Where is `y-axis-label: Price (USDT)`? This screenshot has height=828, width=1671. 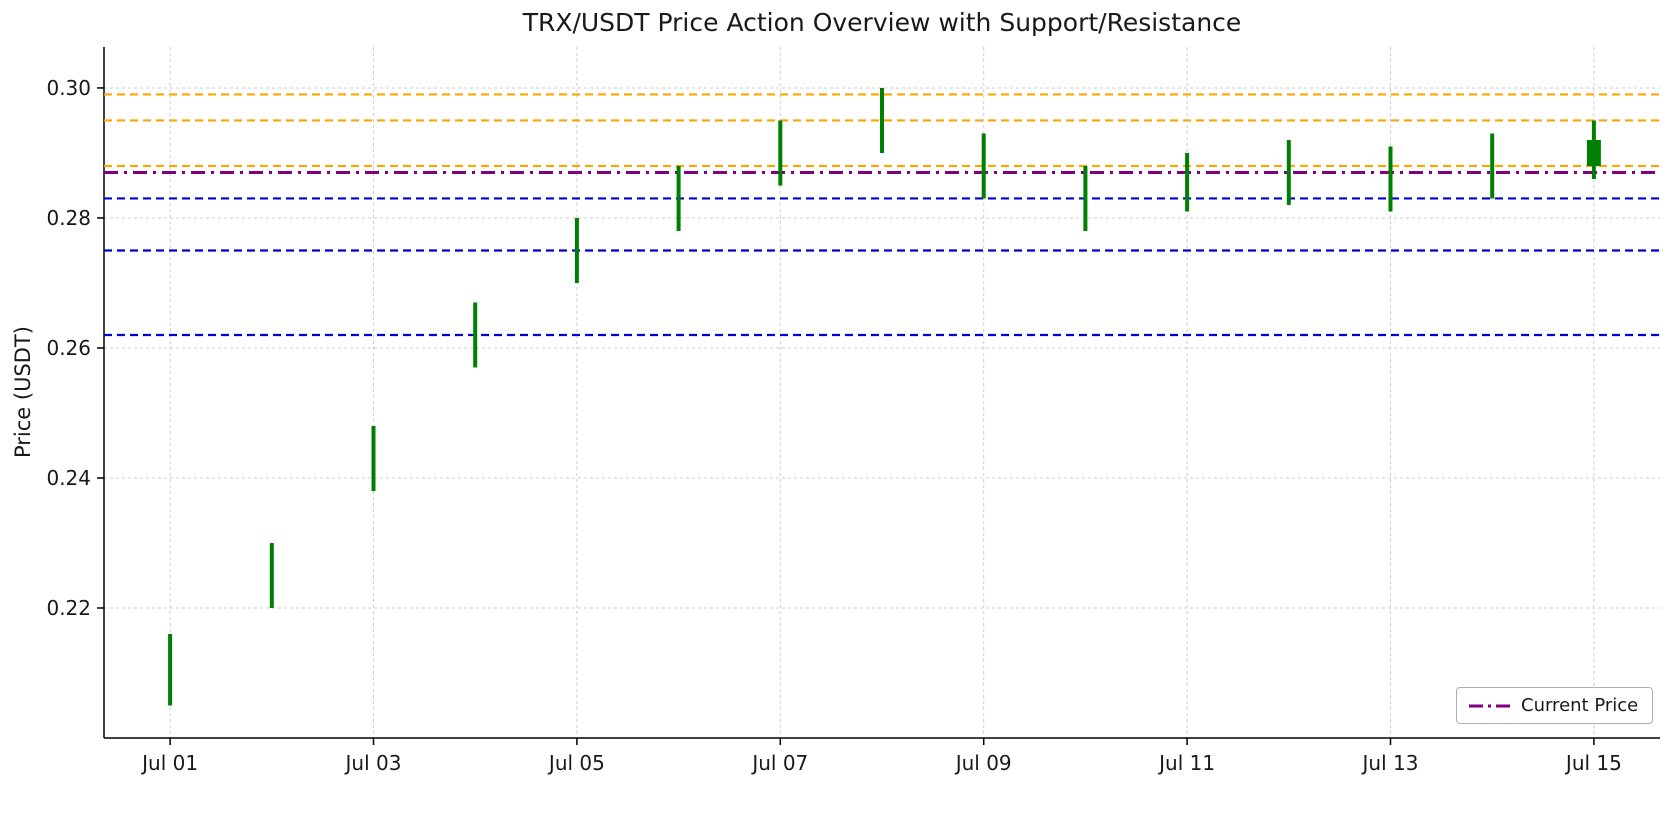 y-axis-label: Price (USDT) is located at coordinates (23, 392).